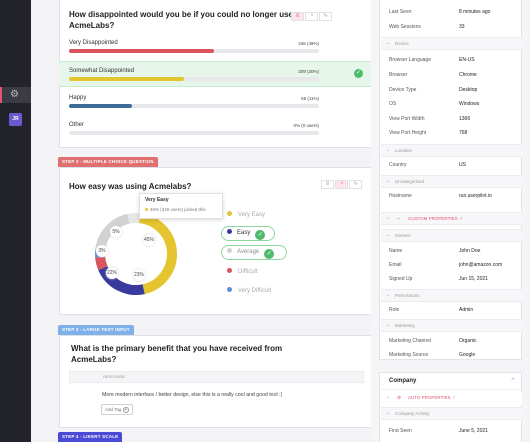  What do you see at coordinates (255, 291) in the screenshot?
I see `legend-label: Very Difficult` at bounding box center [255, 291].